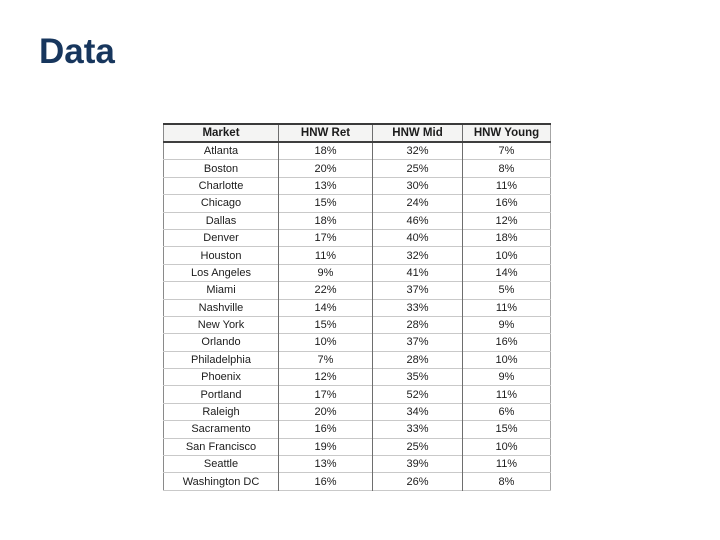 This screenshot has width=720, height=540. I want to click on table-row: Phoenix 12% 35% 9%, so click(357, 377).